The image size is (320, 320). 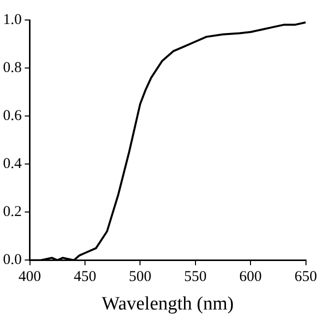 What do you see at coordinates (12, 68) in the screenshot?
I see `y-tick-label: 0.8` at bounding box center [12, 68].